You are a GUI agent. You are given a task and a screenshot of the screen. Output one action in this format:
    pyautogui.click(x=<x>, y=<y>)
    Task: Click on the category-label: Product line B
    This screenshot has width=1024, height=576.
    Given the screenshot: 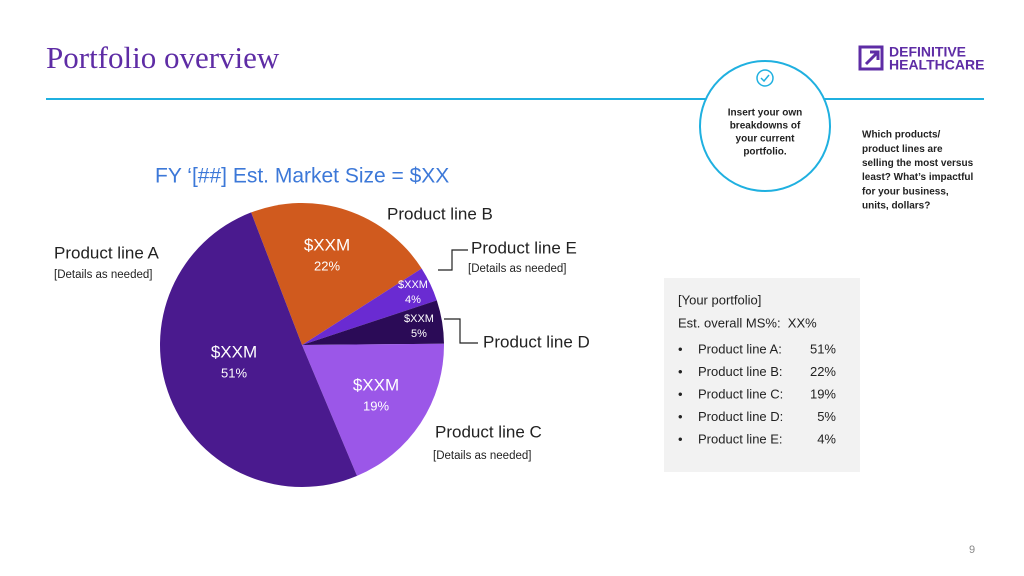 What is the action you would take?
    pyautogui.click(x=440, y=213)
    